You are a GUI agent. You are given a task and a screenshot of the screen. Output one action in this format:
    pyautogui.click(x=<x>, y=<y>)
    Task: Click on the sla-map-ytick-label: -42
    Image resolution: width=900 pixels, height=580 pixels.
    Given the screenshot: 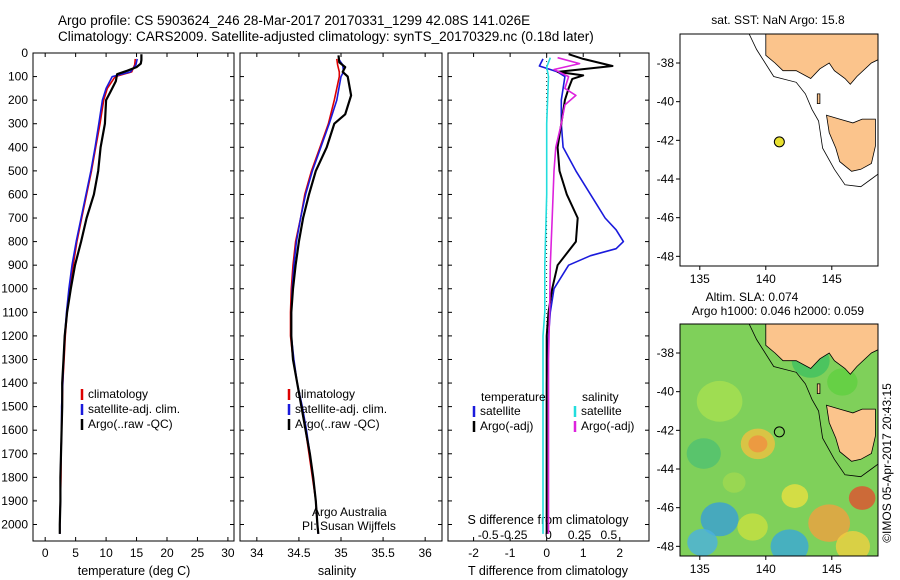 What is the action you would take?
    pyautogui.click(x=666, y=430)
    